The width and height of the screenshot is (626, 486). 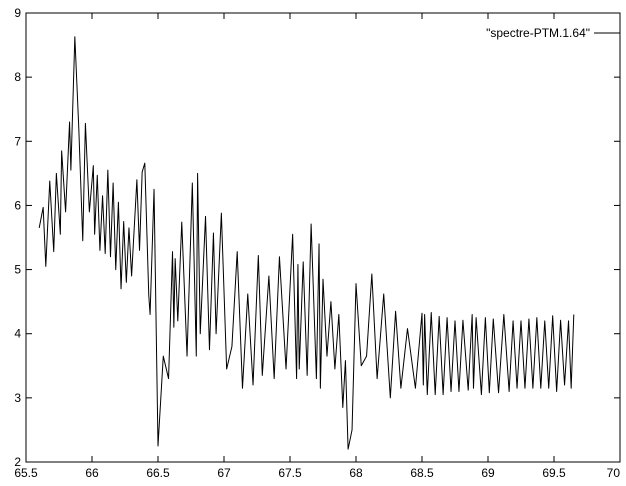 I want to click on y-tick-label: 8, so click(x=17, y=77).